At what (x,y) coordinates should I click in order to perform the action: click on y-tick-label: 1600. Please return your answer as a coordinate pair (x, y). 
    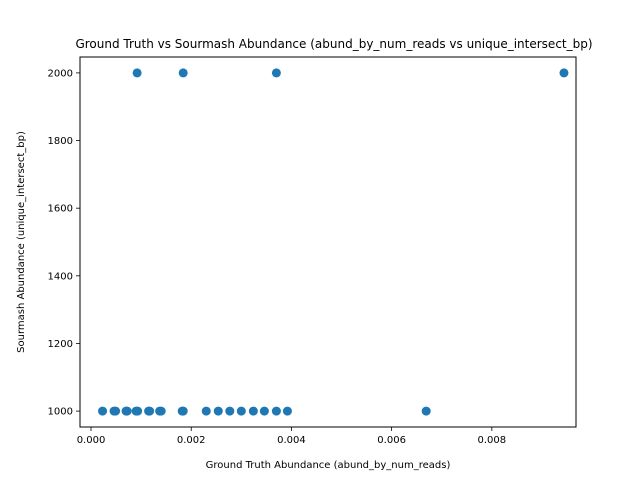
    Looking at the image, I should click on (60, 209).